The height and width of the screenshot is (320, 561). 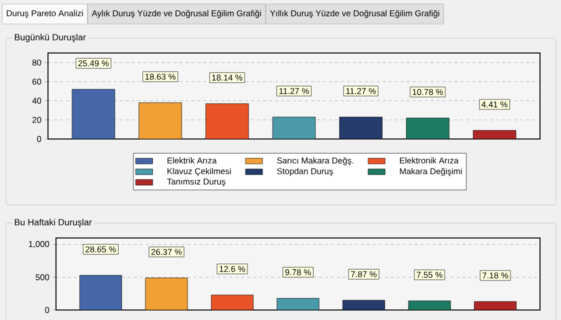 What do you see at coordinates (53, 223) in the screenshot?
I see `chart-title: Bu Haftaki Duruşlar` at bounding box center [53, 223].